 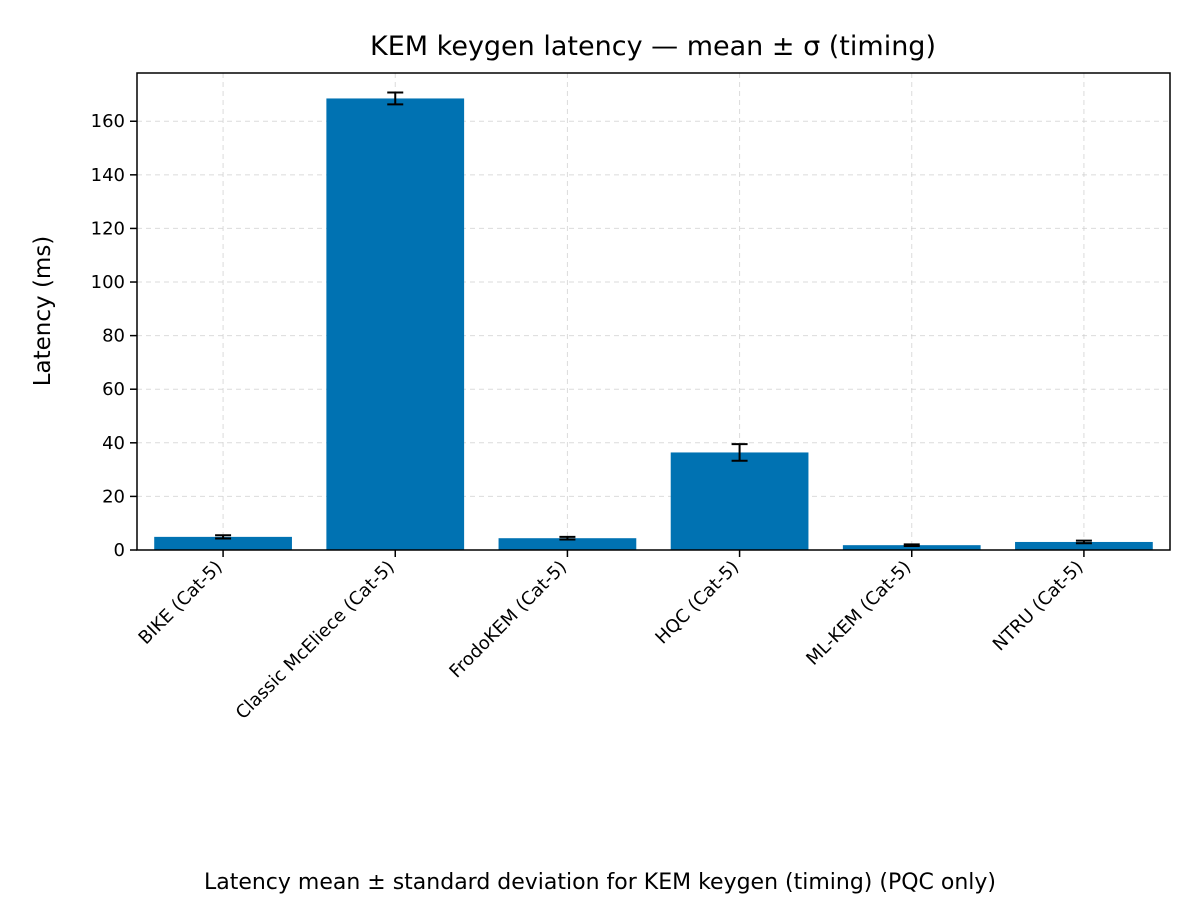 I want to click on y-tick-label: 80, so click(x=113, y=336).